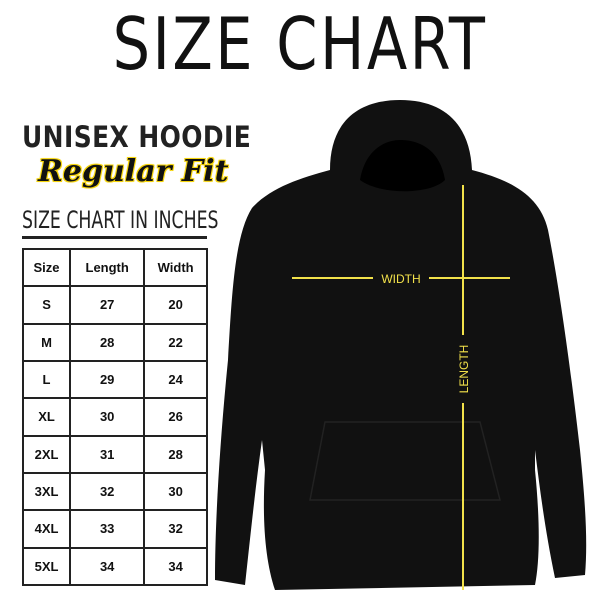  I want to click on length-cell: 29, so click(107, 379).